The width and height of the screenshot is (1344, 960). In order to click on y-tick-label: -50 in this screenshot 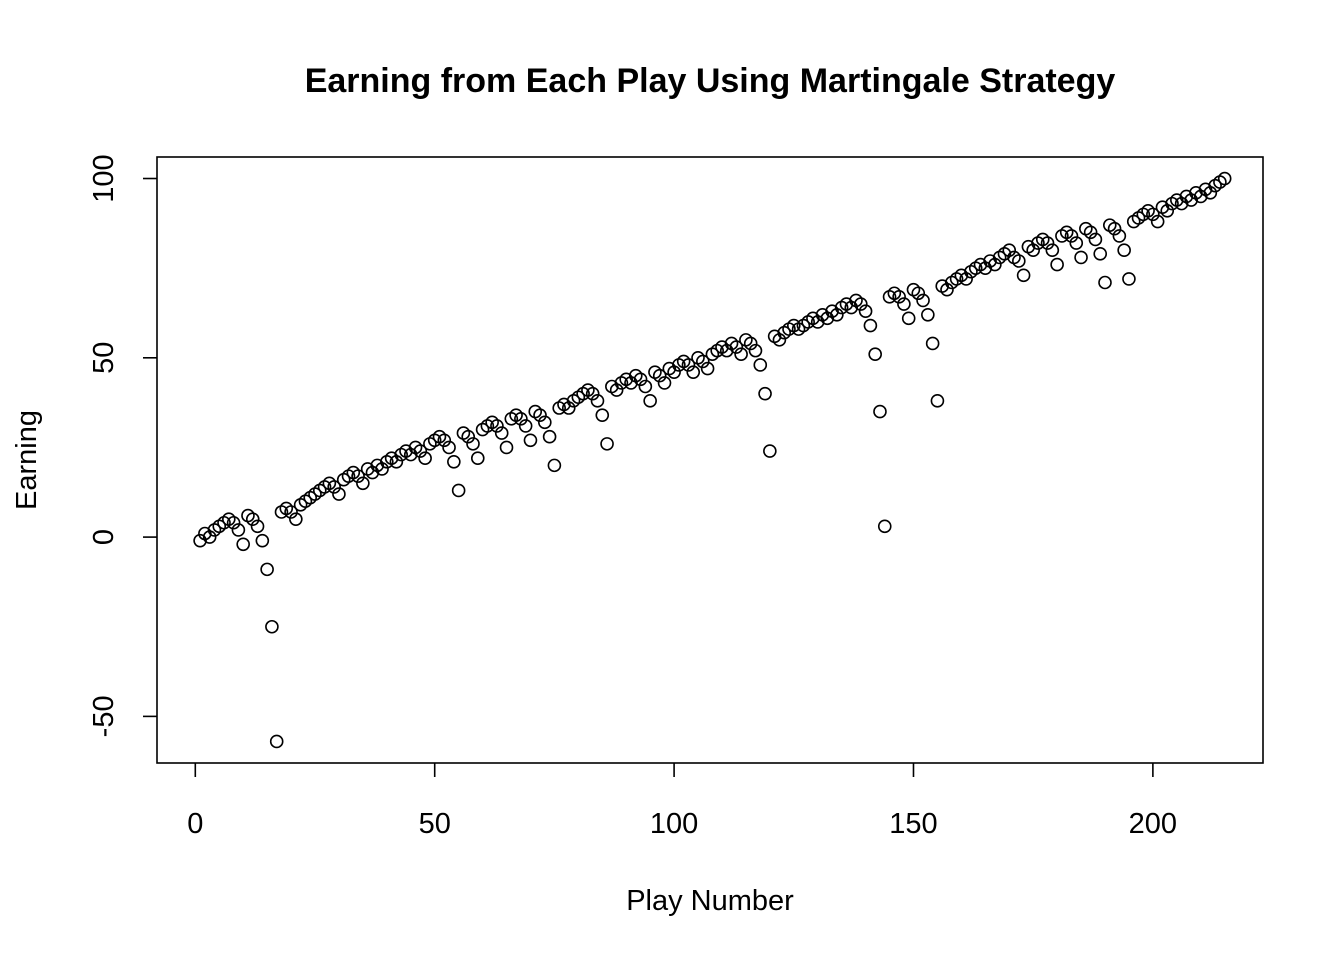, I will do `click(104, 716)`.